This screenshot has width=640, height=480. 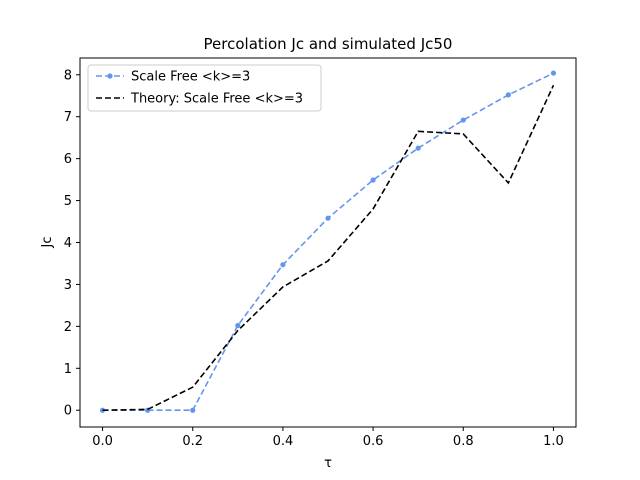 I want to click on y-tick-label: 5, so click(x=68, y=201).